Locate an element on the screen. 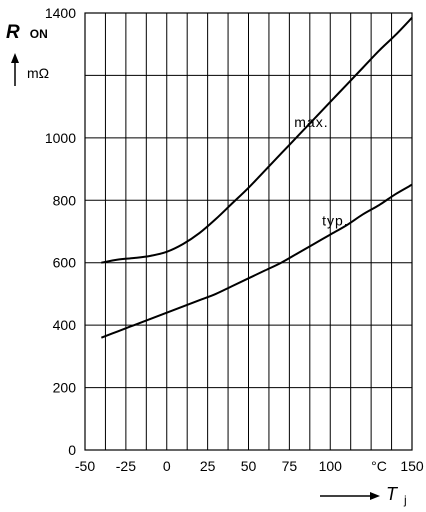 Image resolution: width=426 pixels, height=512 pixels. y-tick-label: 0 is located at coordinates (72, 450).